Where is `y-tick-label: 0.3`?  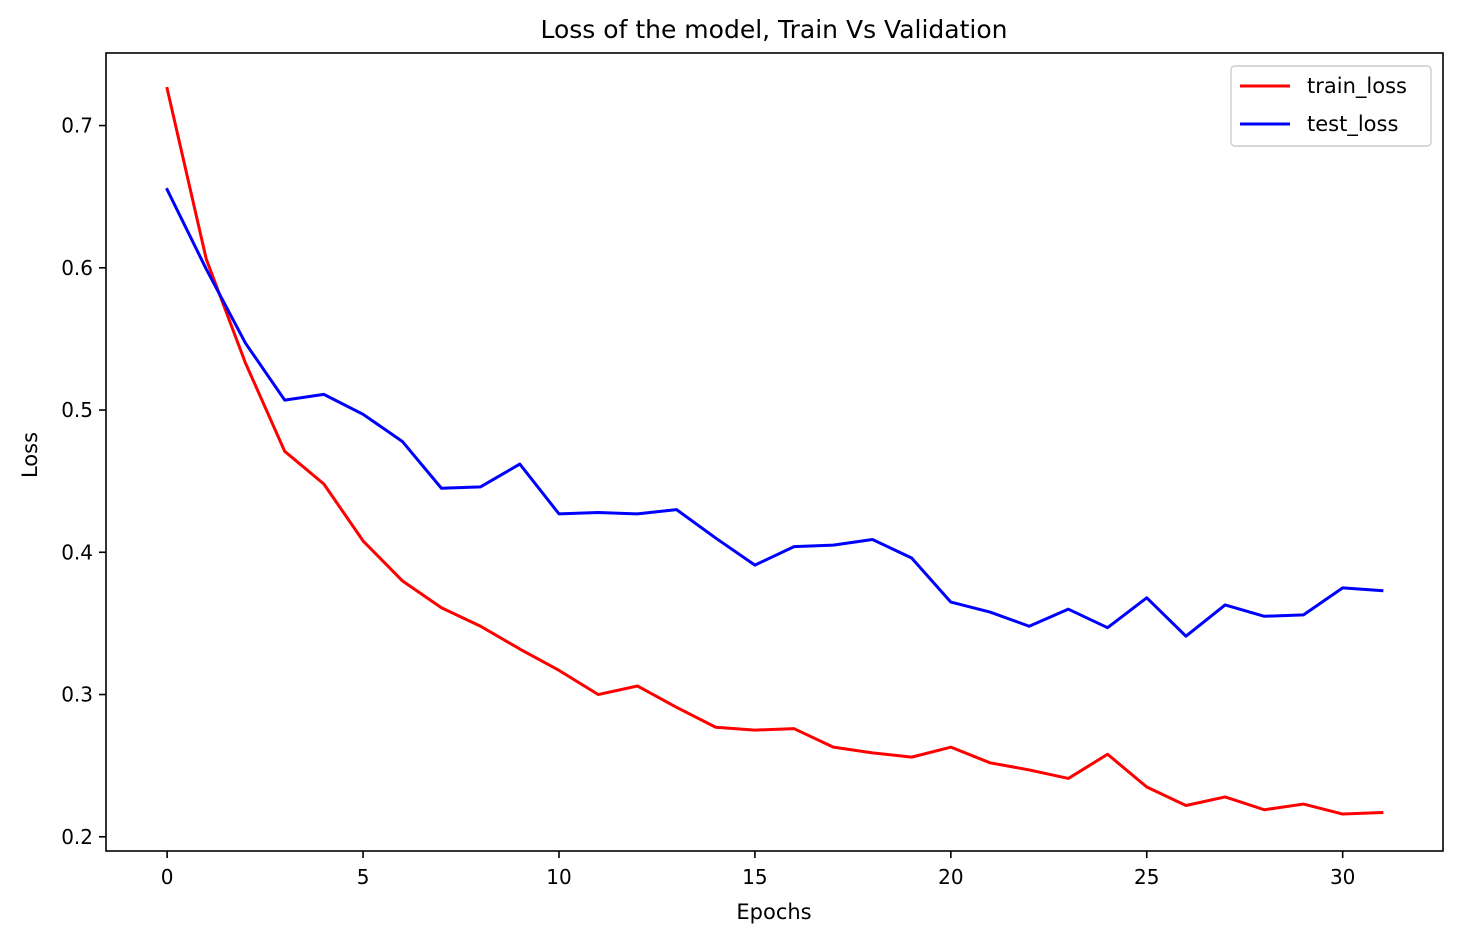 y-tick-label: 0.3 is located at coordinates (77, 695).